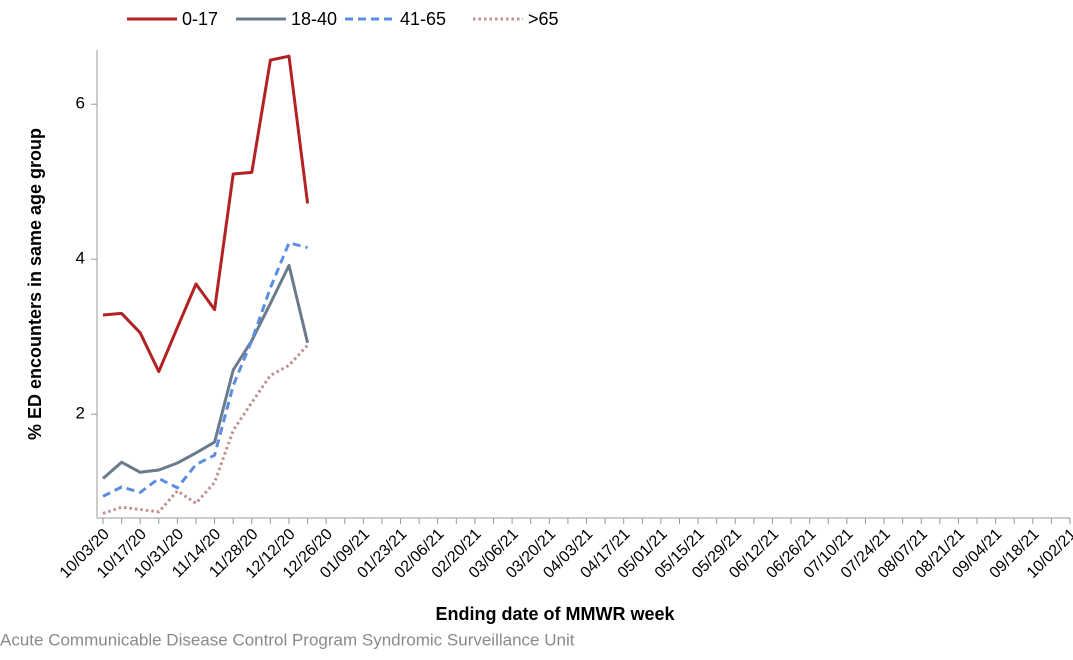  Describe the element at coordinates (543, 19) in the screenshot. I see `legend-label: >65` at that location.